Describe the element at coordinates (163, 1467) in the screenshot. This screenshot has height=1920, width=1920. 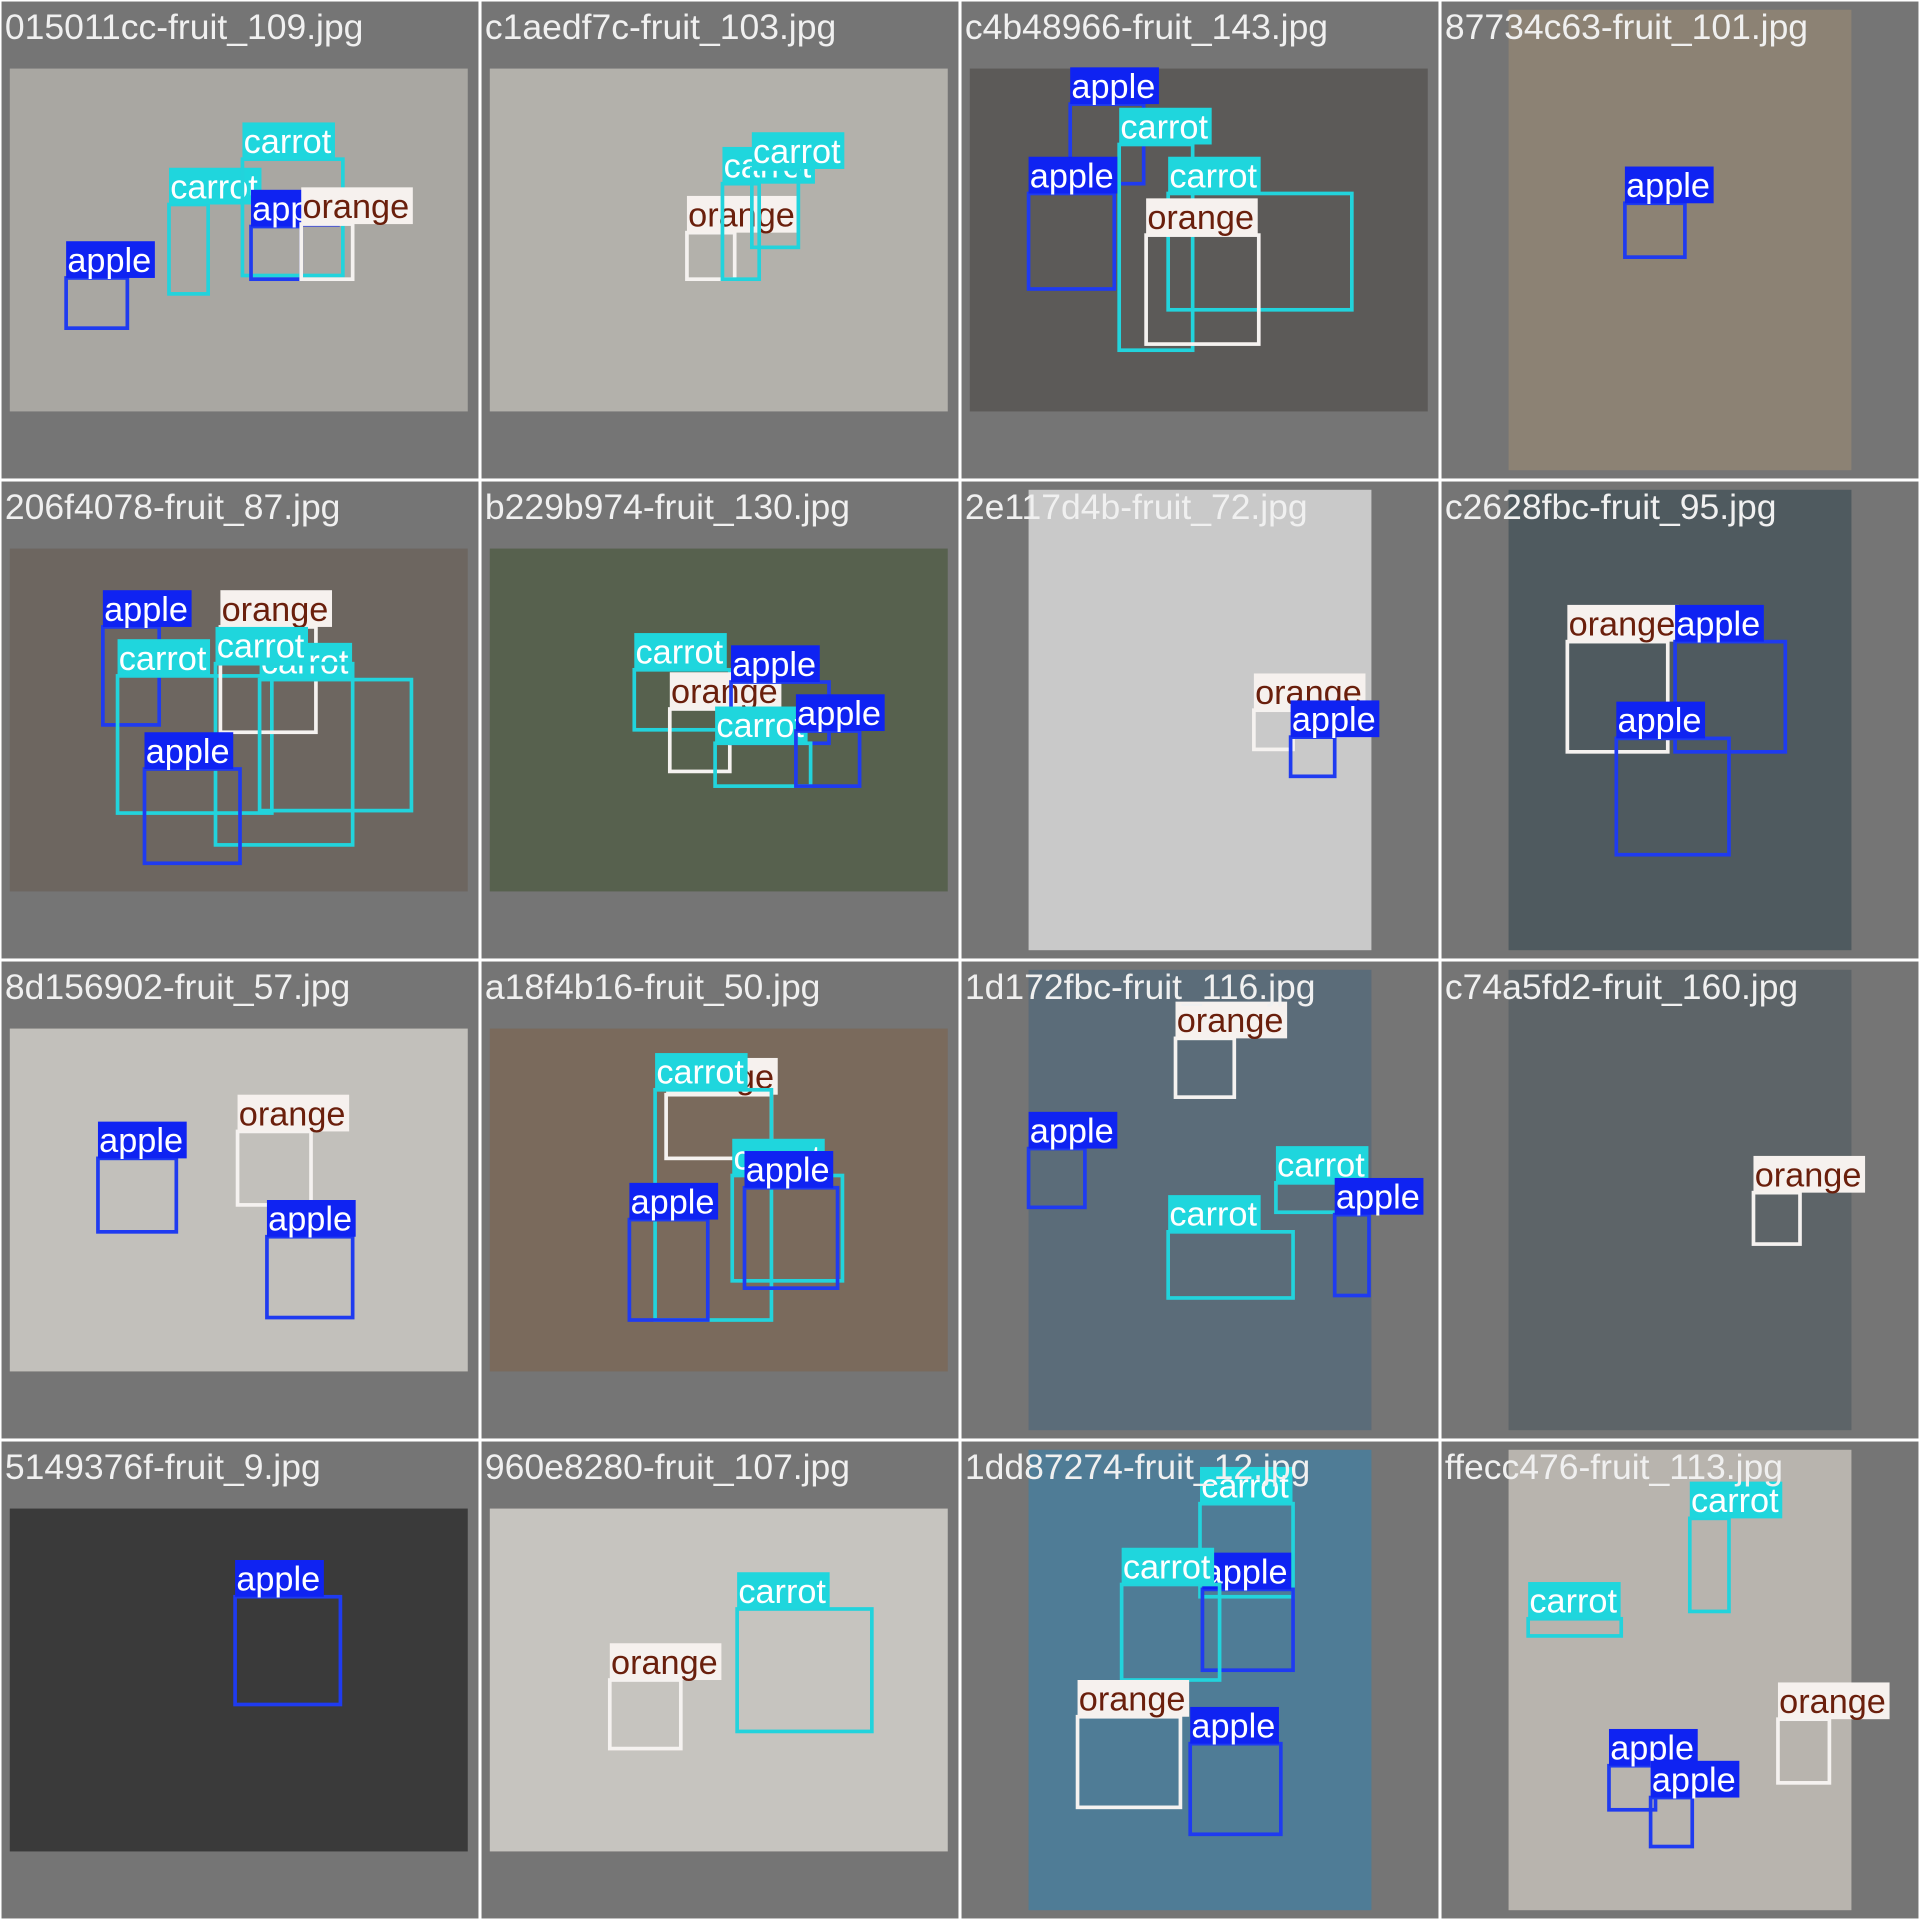
I see `filename: 5149376f-fruit_9.jpg` at that location.